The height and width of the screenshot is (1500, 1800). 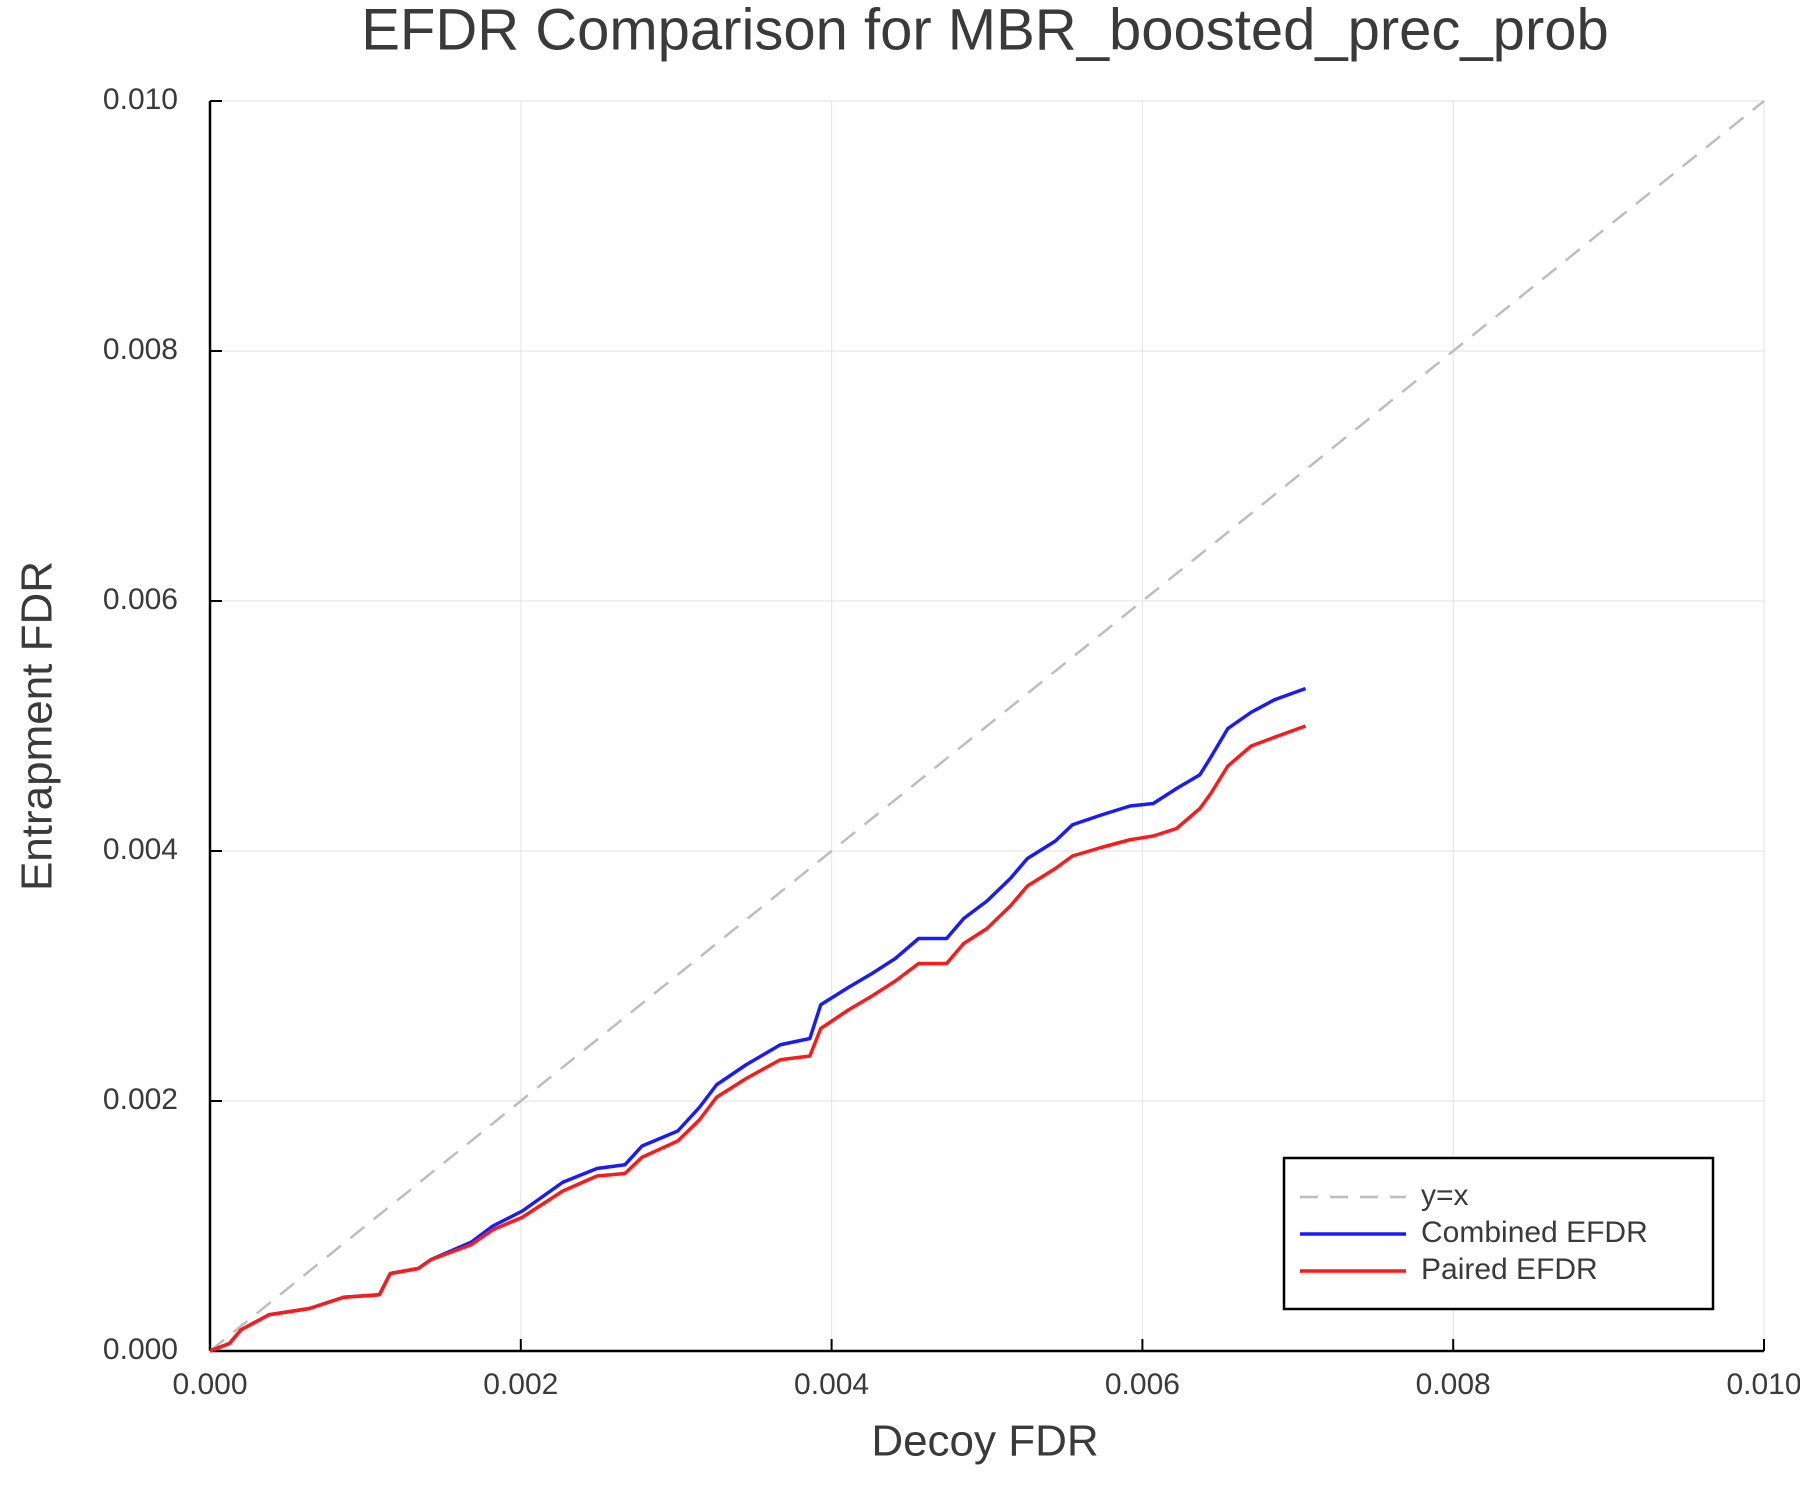 I want to click on x-axis-label: Decoy FDR, so click(x=984, y=1441).